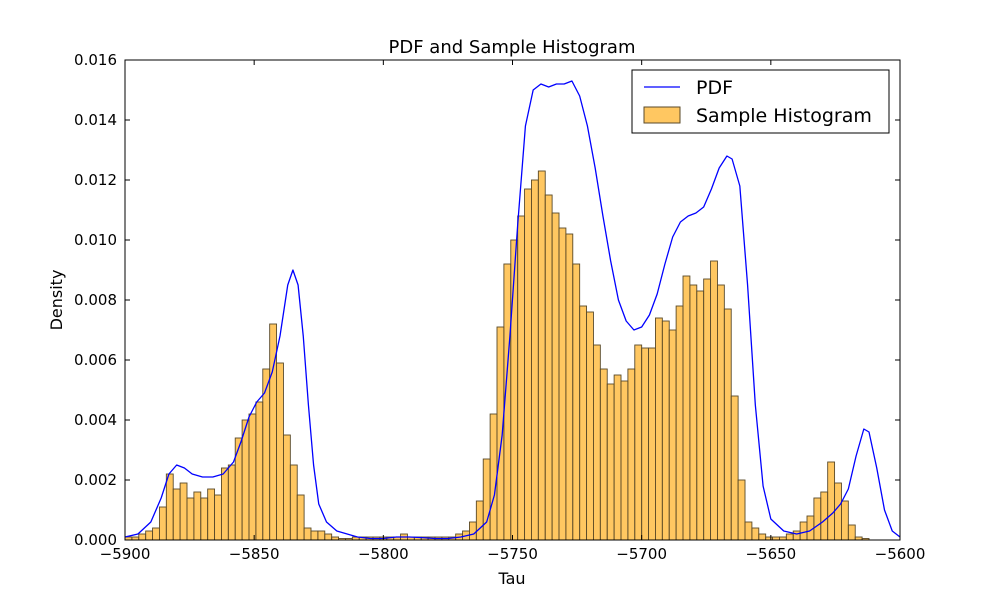  What do you see at coordinates (511, 578) in the screenshot?
I see `x-axis-title: Tau` at bounding box center [511, 578].